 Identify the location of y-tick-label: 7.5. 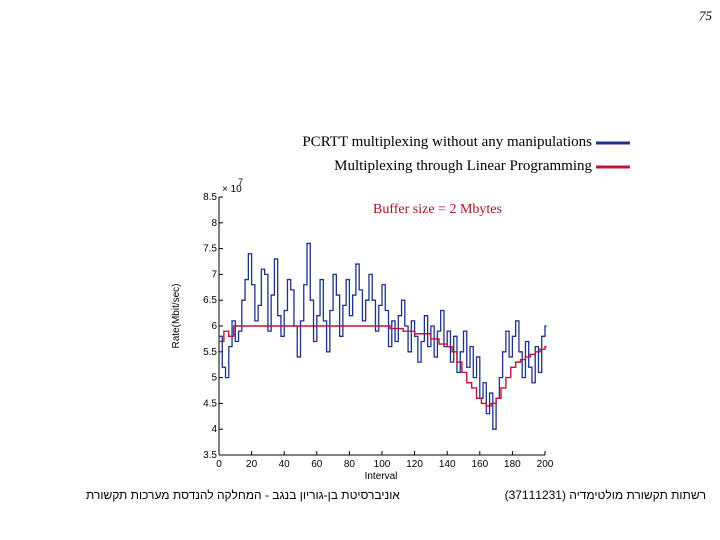
(210, 249).